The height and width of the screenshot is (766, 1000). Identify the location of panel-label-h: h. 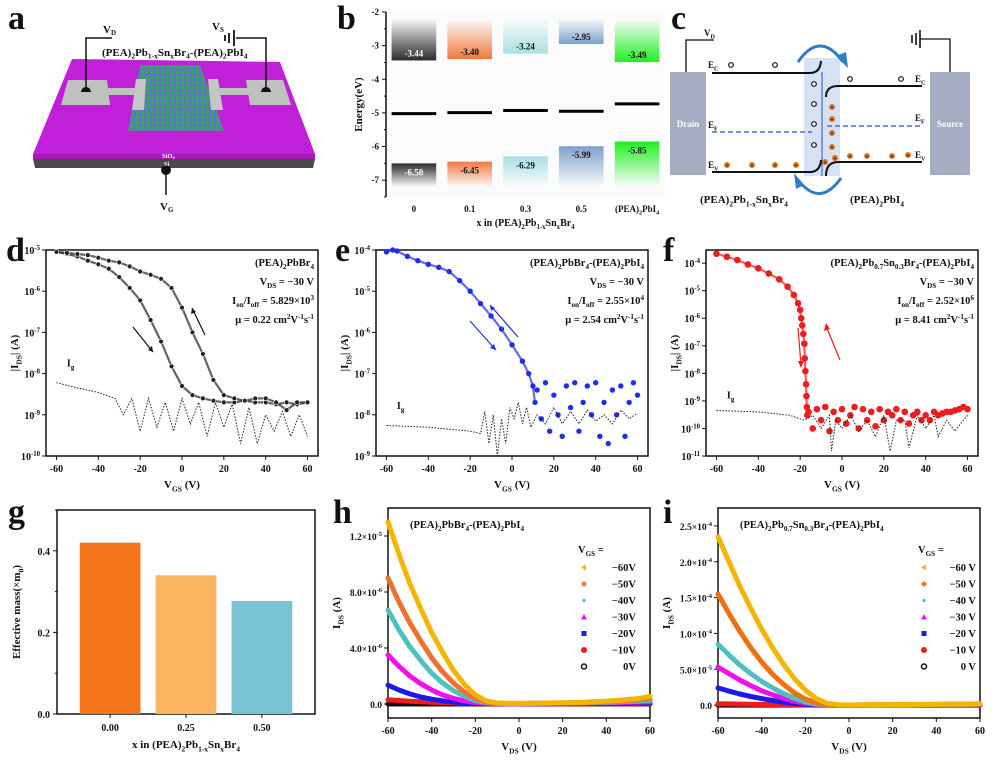
(342, 512).